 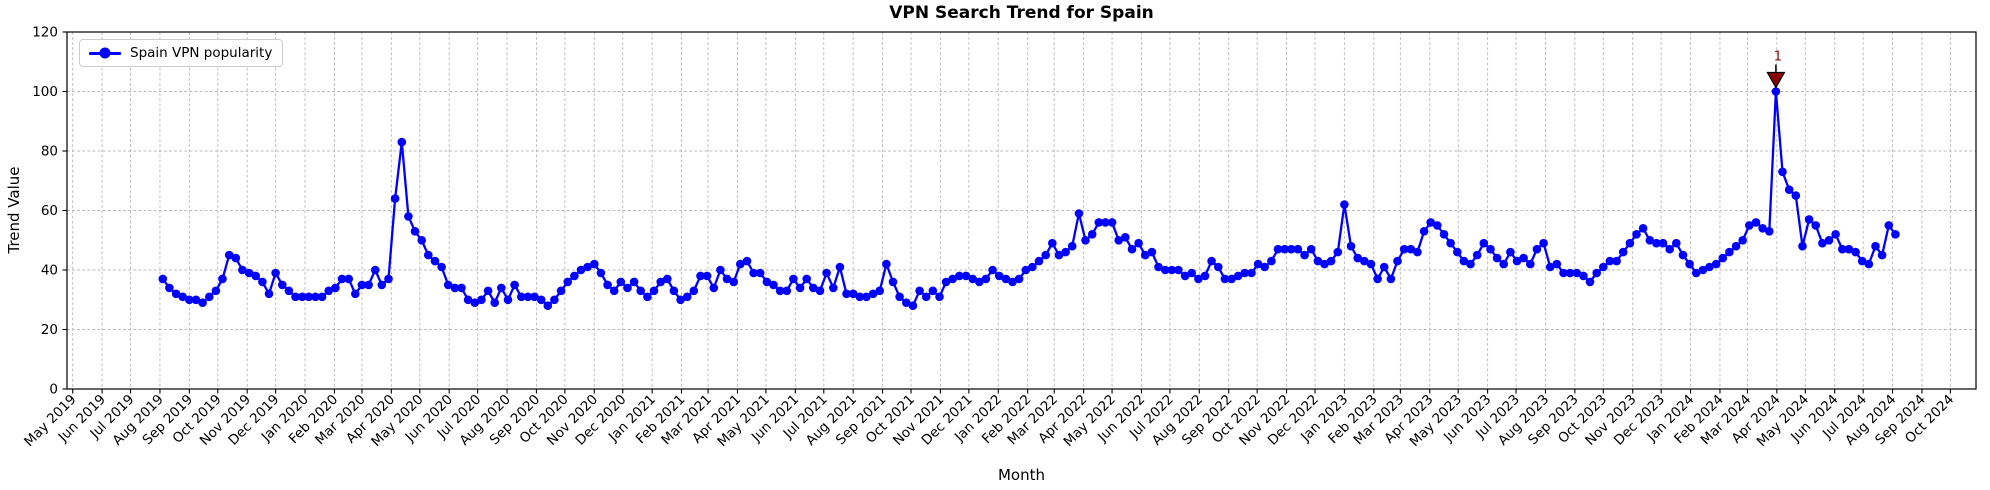 What do you see at coordinates (105, 53) in the screenshot?
I see `legend-line-marker` at bounding box center [105, 53].